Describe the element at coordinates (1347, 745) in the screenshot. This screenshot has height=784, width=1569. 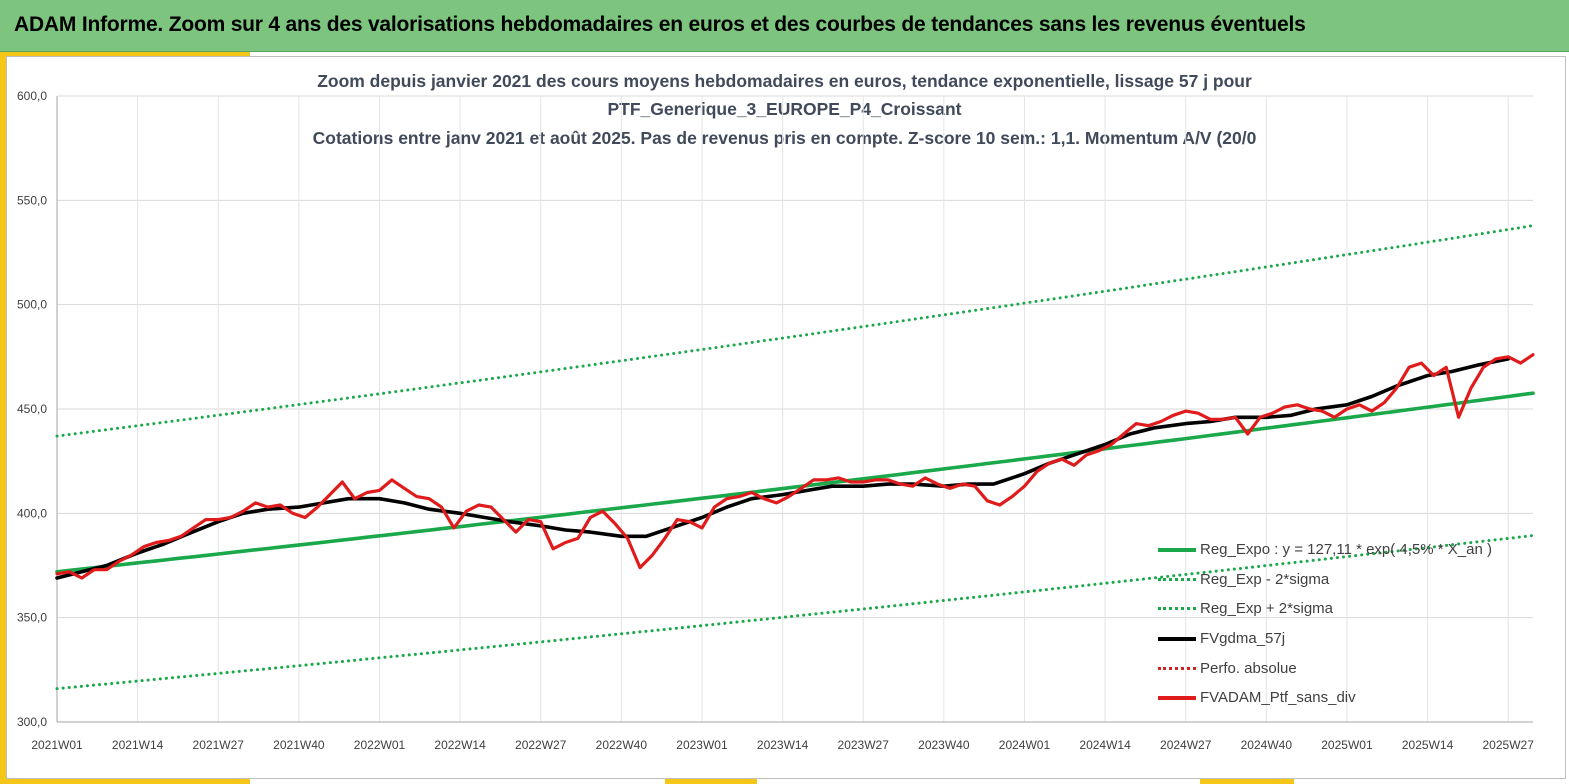
I see `x-tick-label: 2025W01` at that location.